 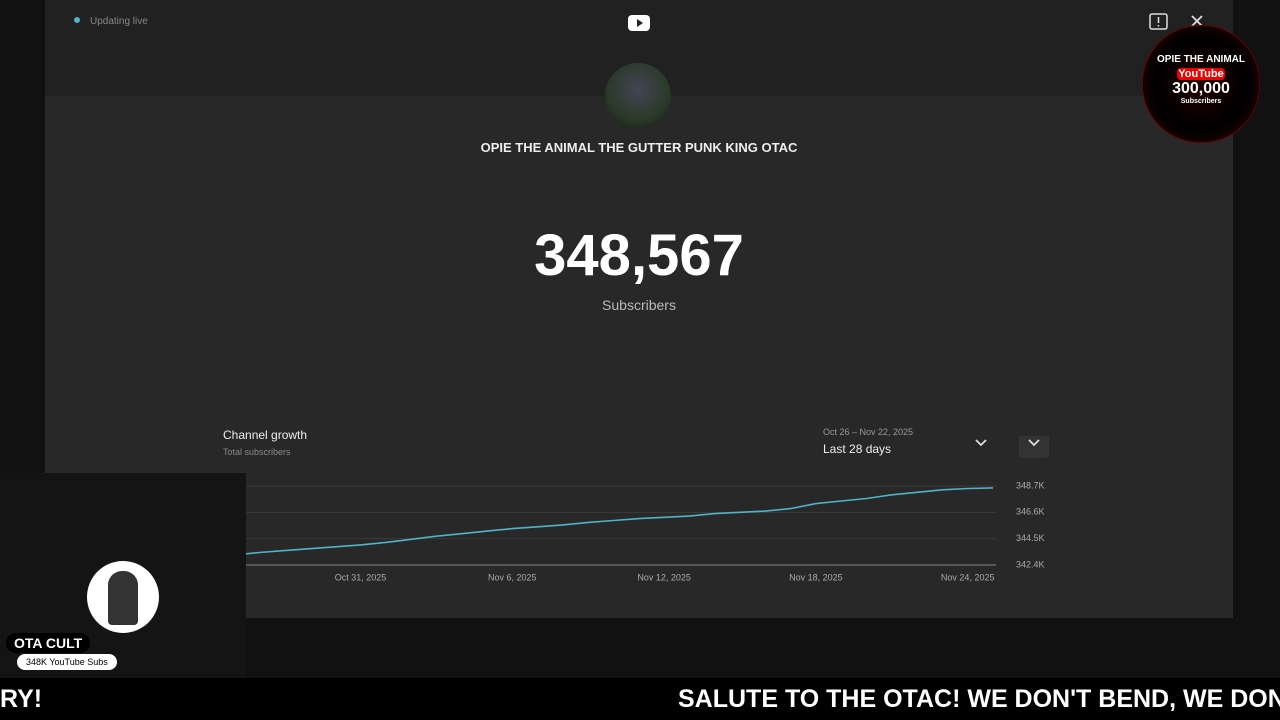 What do you see at coordinates (265, 435) in the screenshot?
I see `growth-title: Channel growth` at bounding box center [265, 435].